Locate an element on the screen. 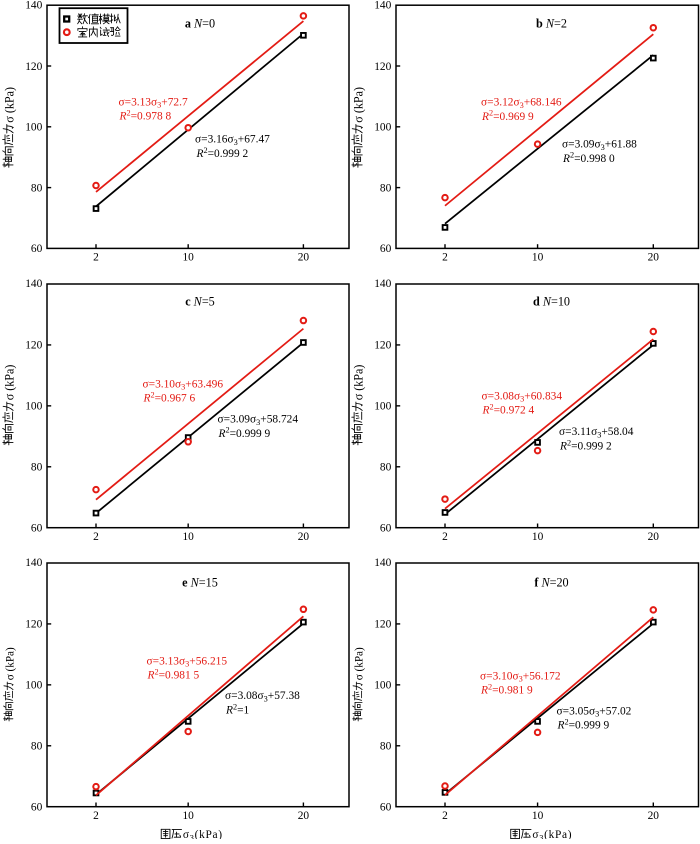 The width and height of the screenshot is (700, 844). svg-text: c N=5 is located at coordinates (200, 301).